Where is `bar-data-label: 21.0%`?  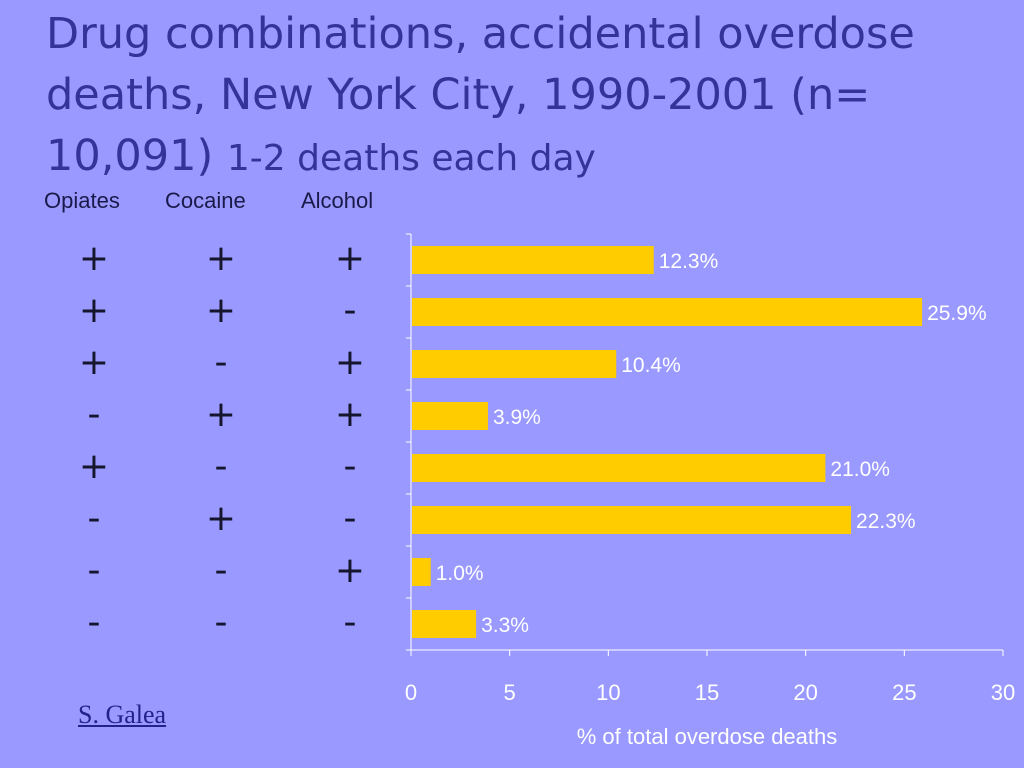
bar-data-label: 21.0% is located at coordinates (860, 469).